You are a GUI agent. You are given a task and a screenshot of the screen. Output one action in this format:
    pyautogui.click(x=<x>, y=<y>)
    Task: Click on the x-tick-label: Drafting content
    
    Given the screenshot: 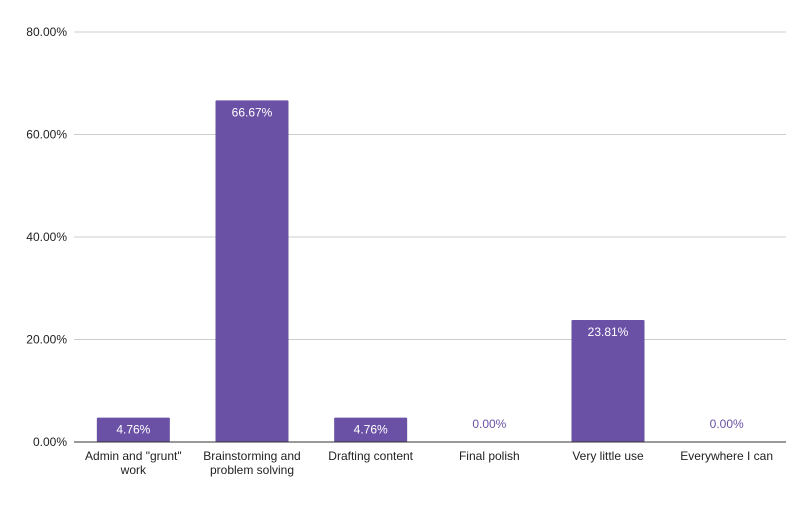 What is the action you would take?
    pyautogui.click(x=370, y=456)
    